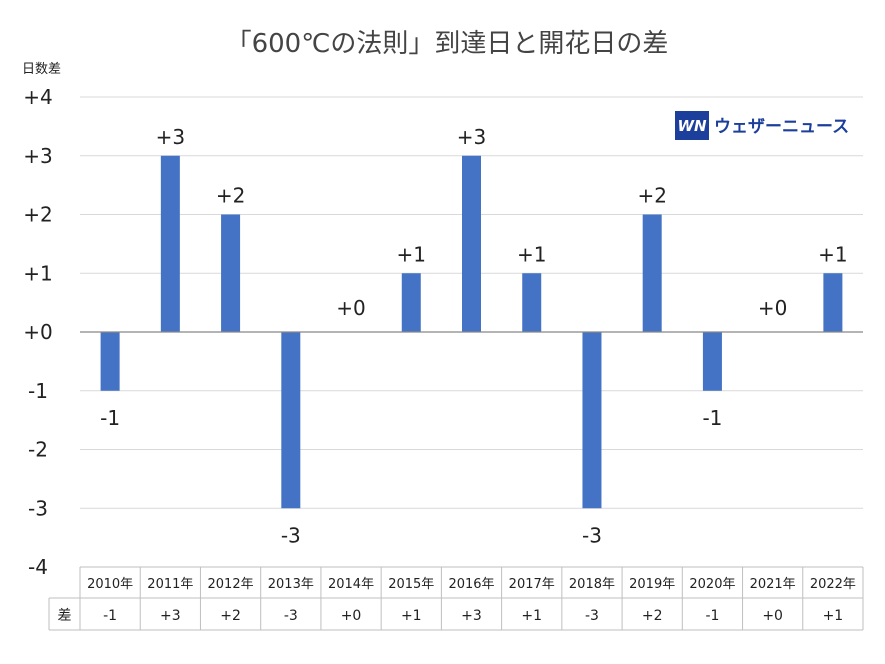 The image size is (885, 664). Describe the element at coordinates (37, 156) in the screenshot. I see `y-tick-label: +3` at that location.